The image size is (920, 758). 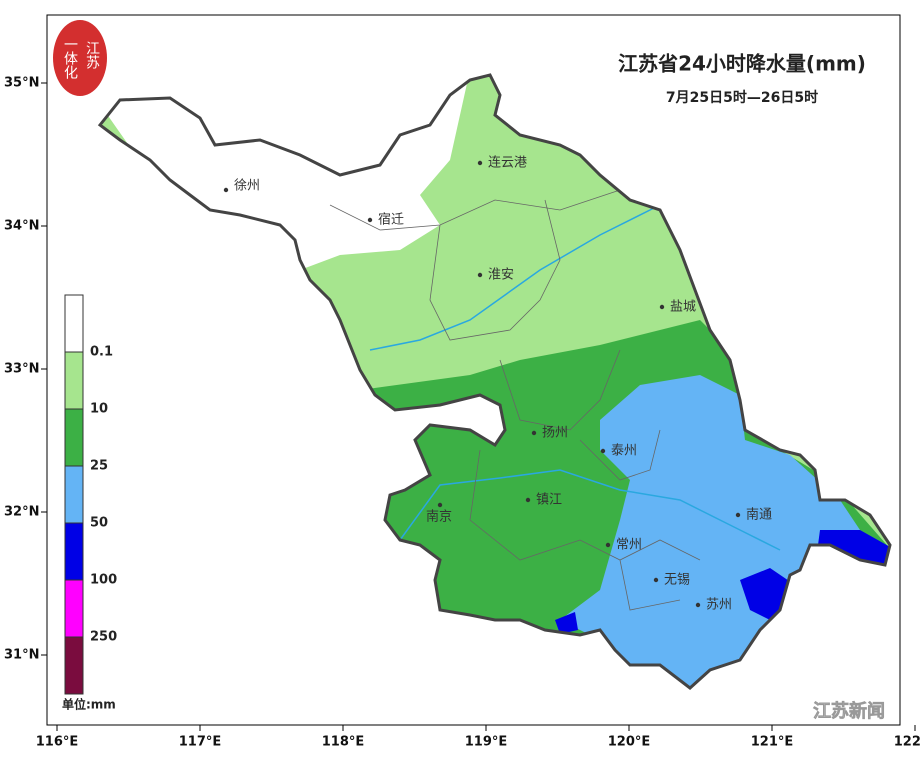 What do you see at coordinates (849, 711) in the screenshot?
I see `watermark: 江苏新闻` at bounding box center [849, 711].